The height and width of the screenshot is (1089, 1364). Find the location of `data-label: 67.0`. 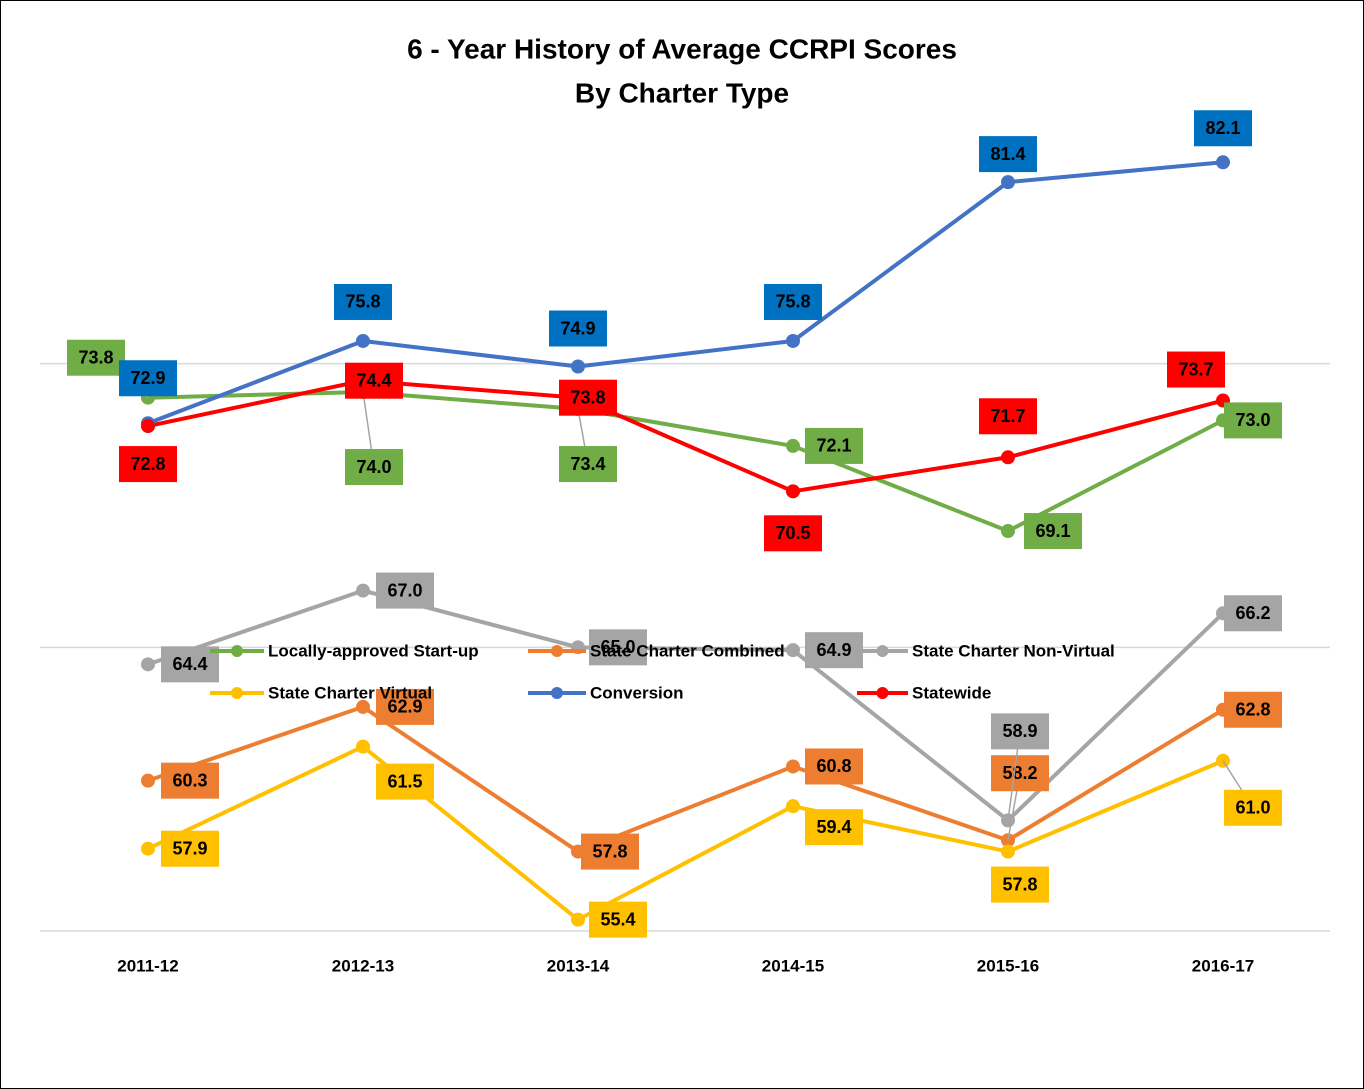

data-label: 67.0 is located at coordinates (404, 590).